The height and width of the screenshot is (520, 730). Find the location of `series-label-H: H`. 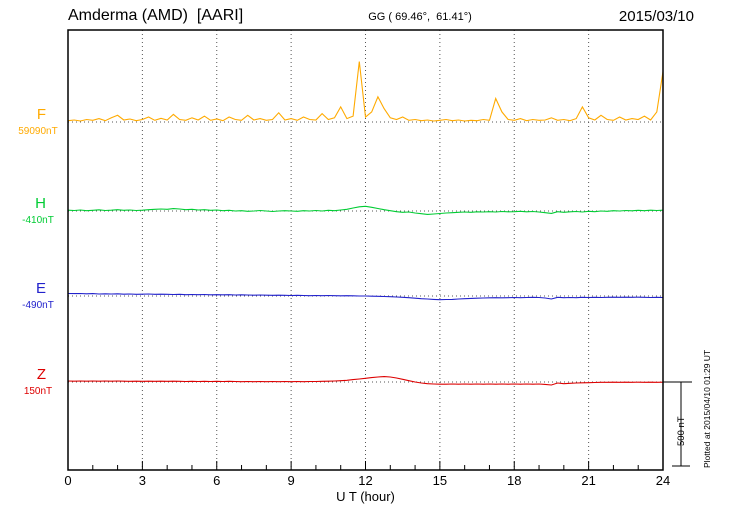

series-label-H: H is located at coordinates (40, 203).